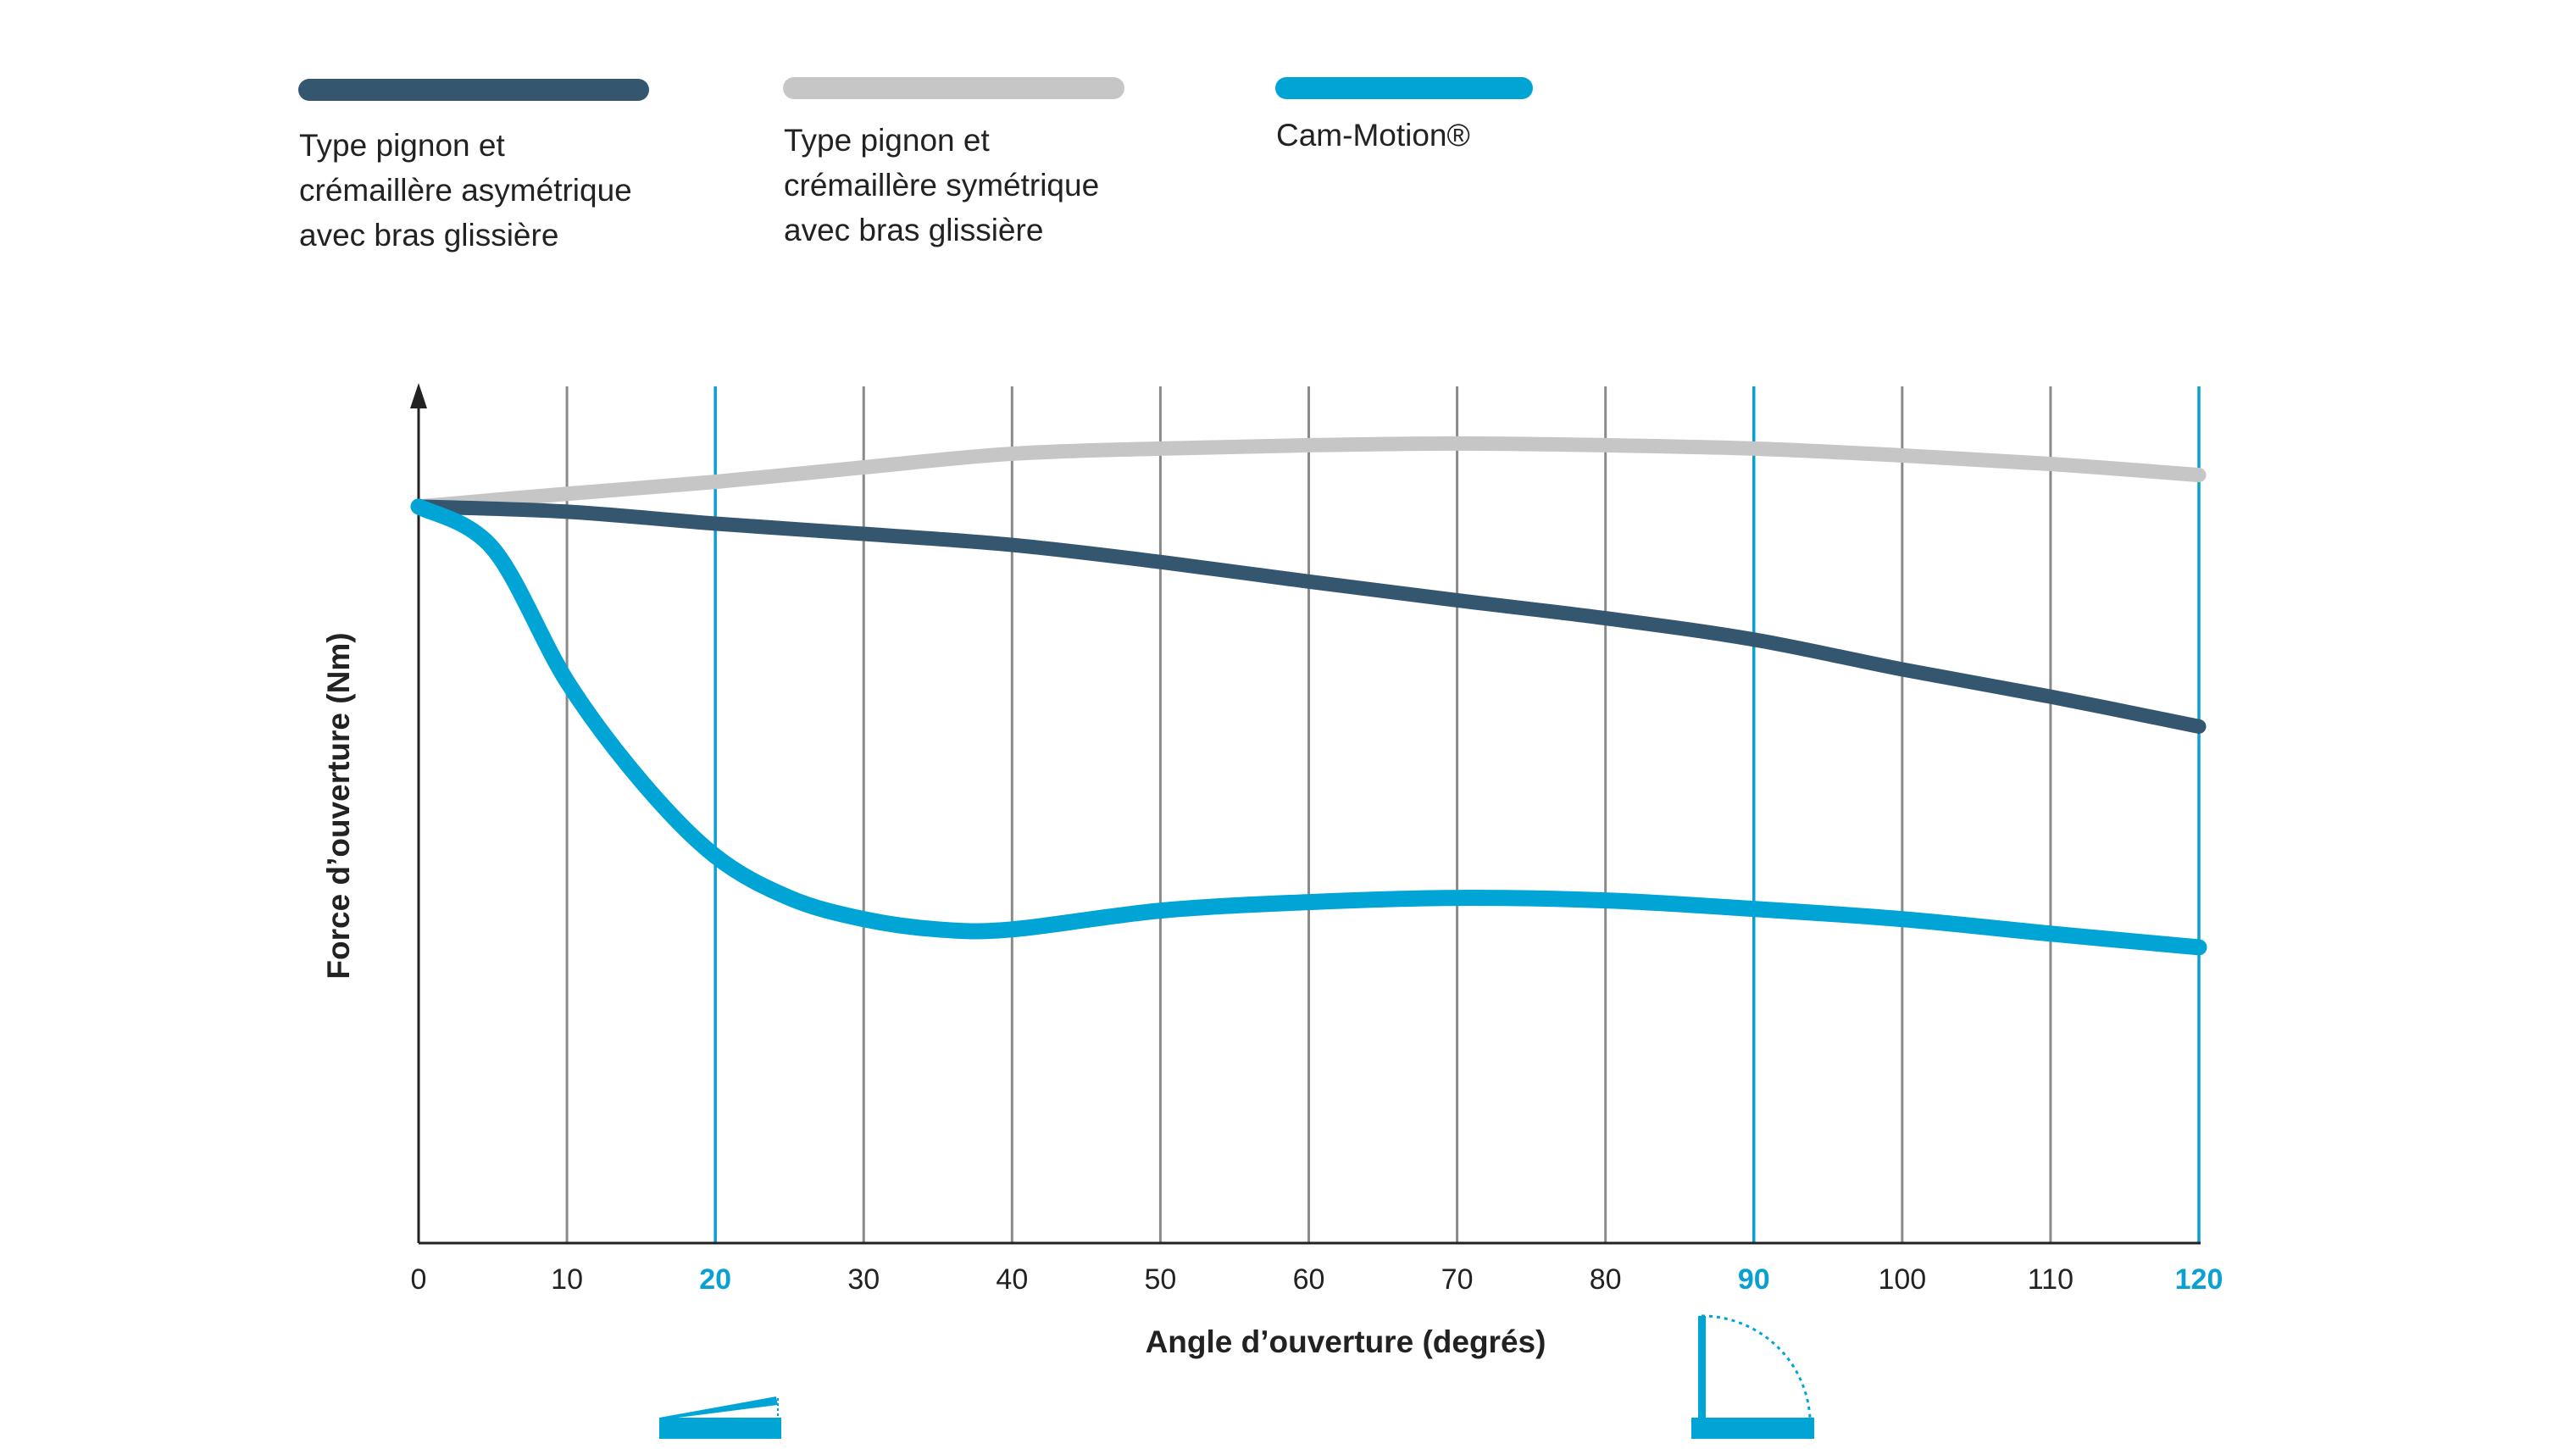 This screenshot has width=2576, height=1449. Describe the element at coordinates (1161, 1279) in the screenshot. I see `x-tick-label-50: 50` at that location.